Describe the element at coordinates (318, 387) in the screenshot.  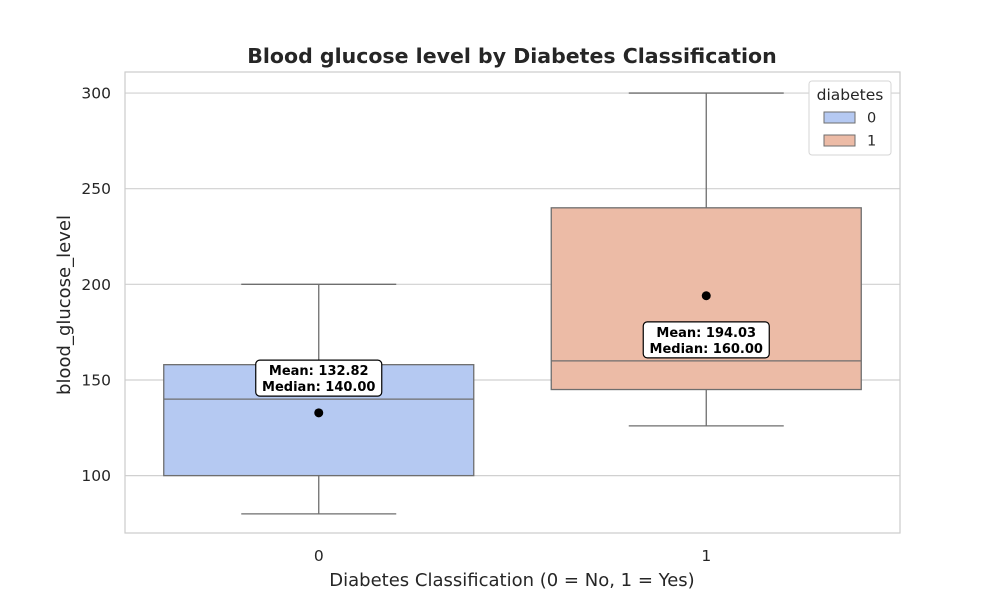
I see `annotation-median-text: Median: 140.00` at that location.